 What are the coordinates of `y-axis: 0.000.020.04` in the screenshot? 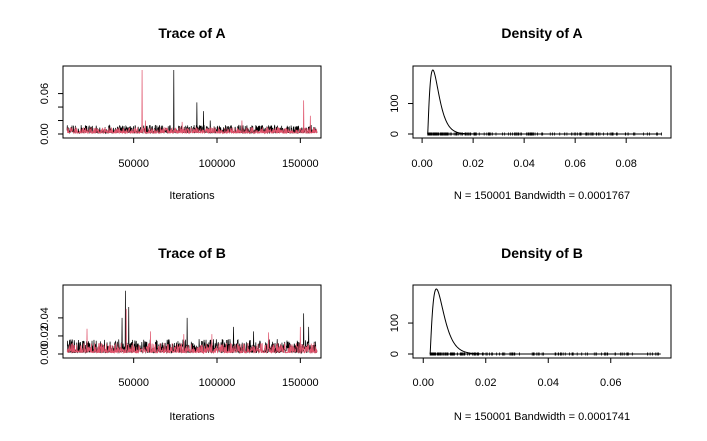 It's located at (51, 336).